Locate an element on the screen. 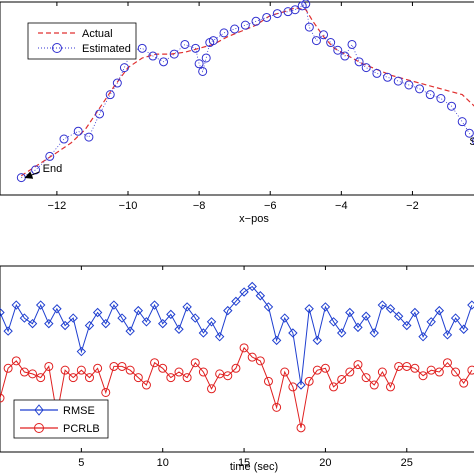 The image size is (474, 474). top-x-tick-label: −2 is located at coordinates (412, 206).